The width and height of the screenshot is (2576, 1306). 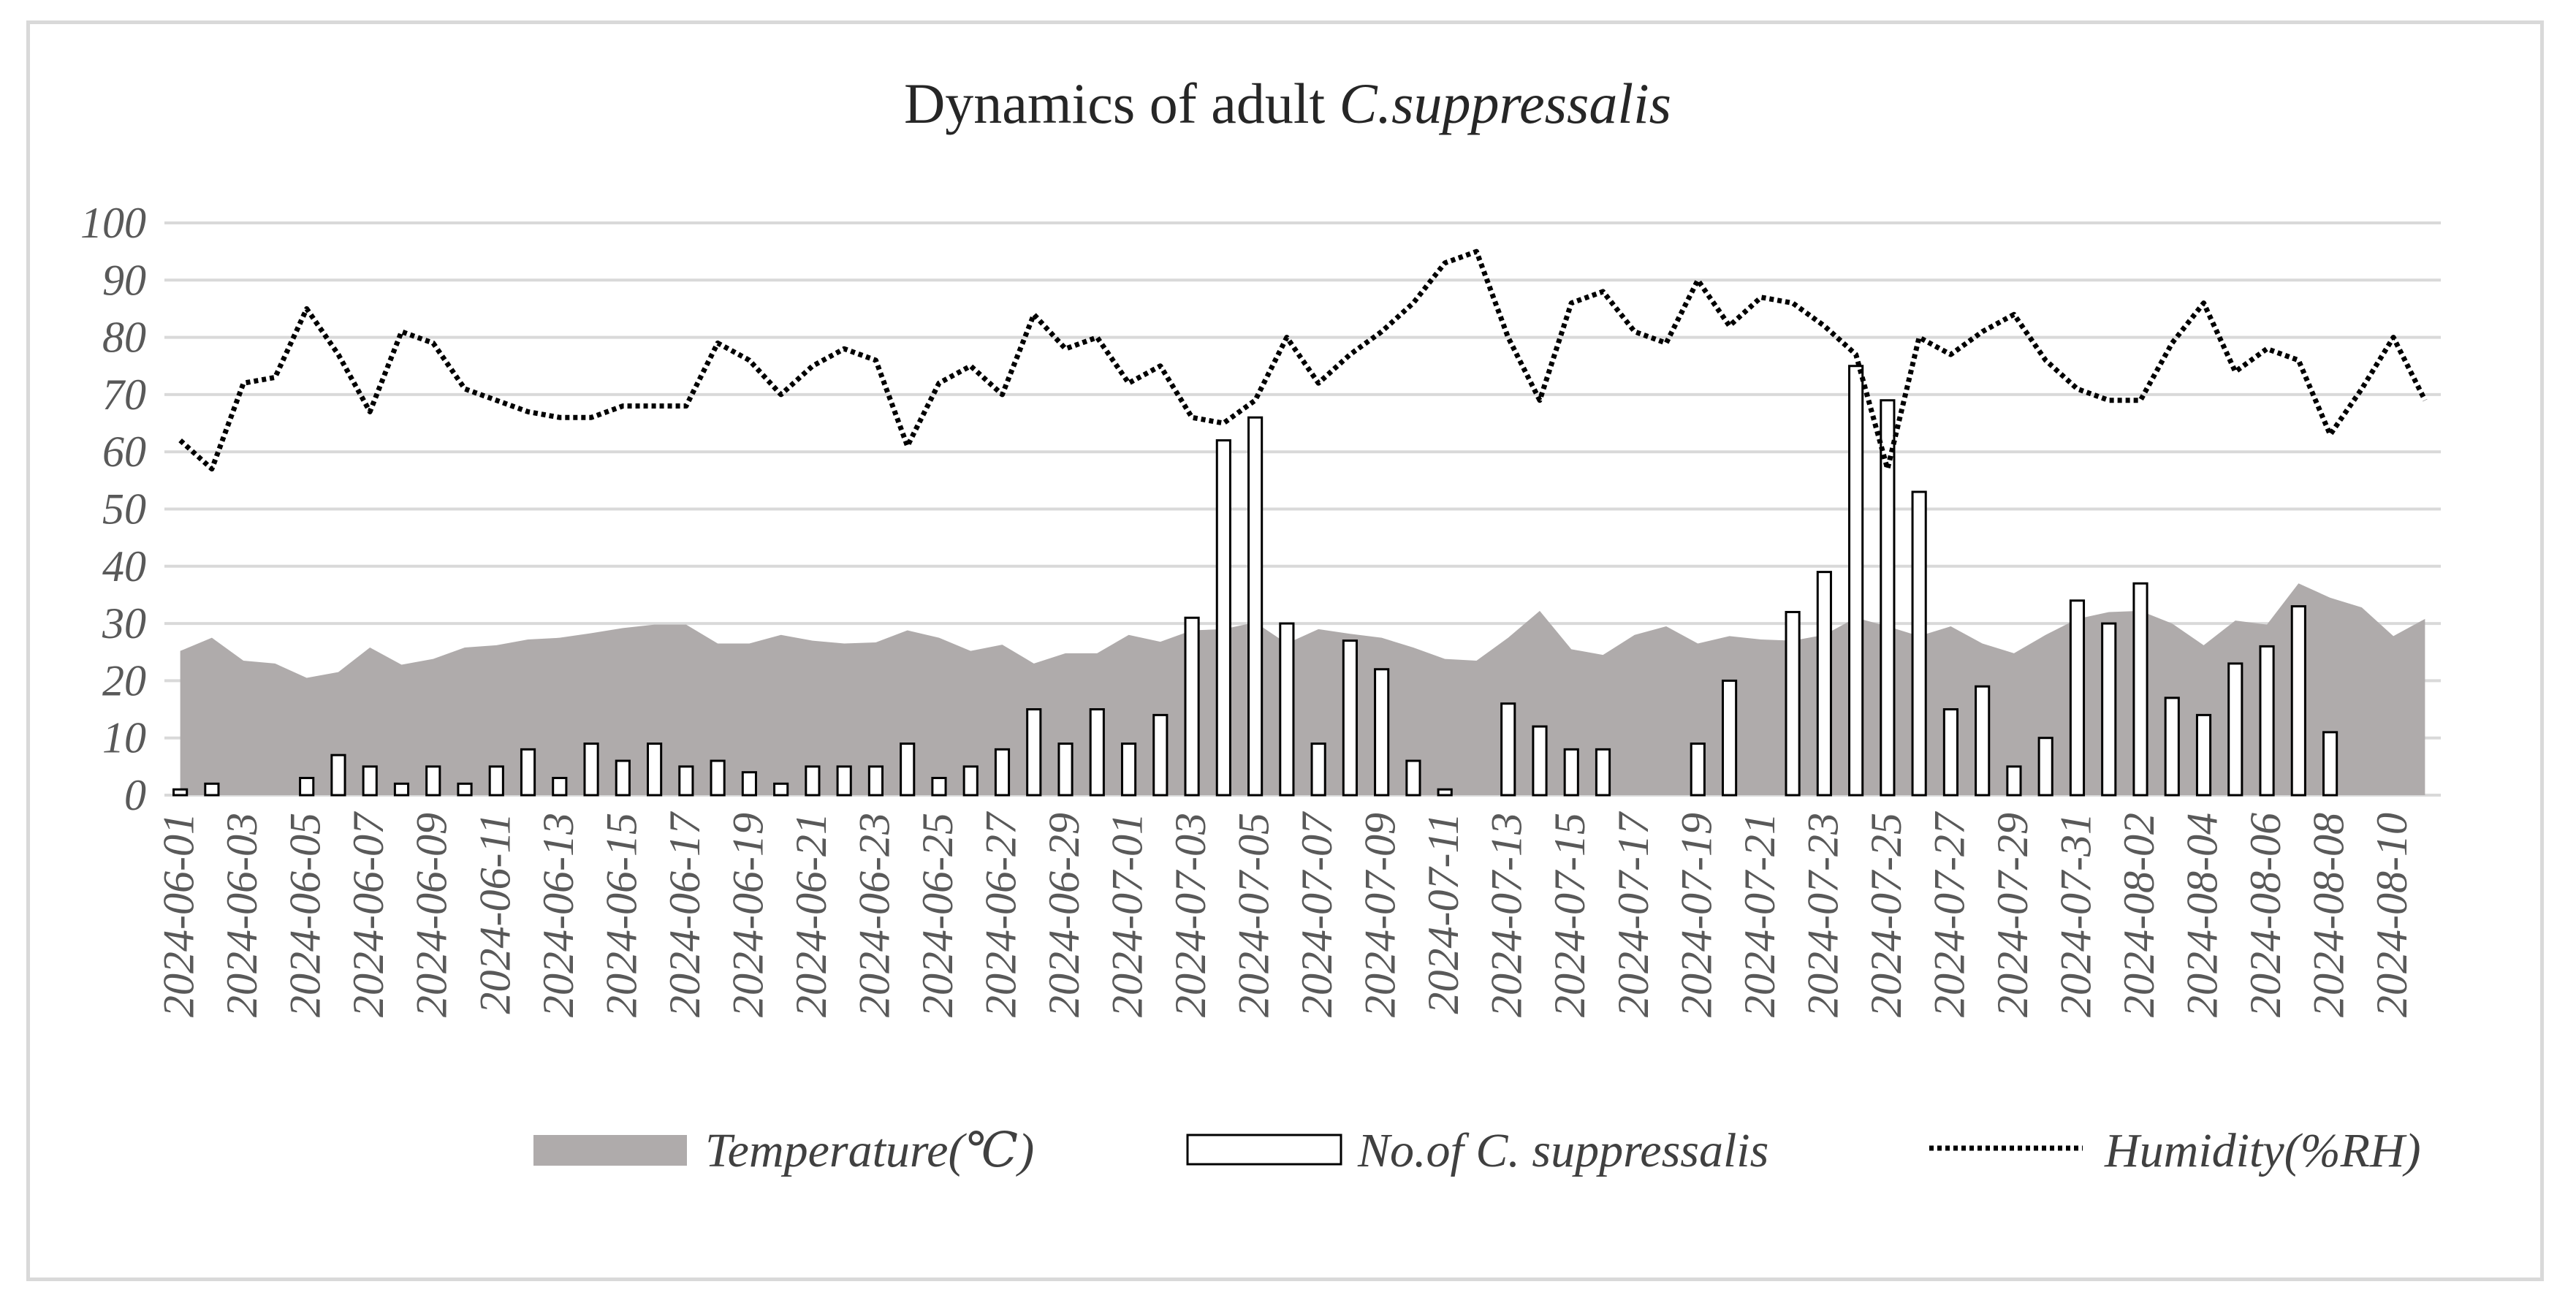 What do you see at coordinates (124, 452) in the screenshot?
I see `y-tick-label: 60` at bounding box center [124, 452].